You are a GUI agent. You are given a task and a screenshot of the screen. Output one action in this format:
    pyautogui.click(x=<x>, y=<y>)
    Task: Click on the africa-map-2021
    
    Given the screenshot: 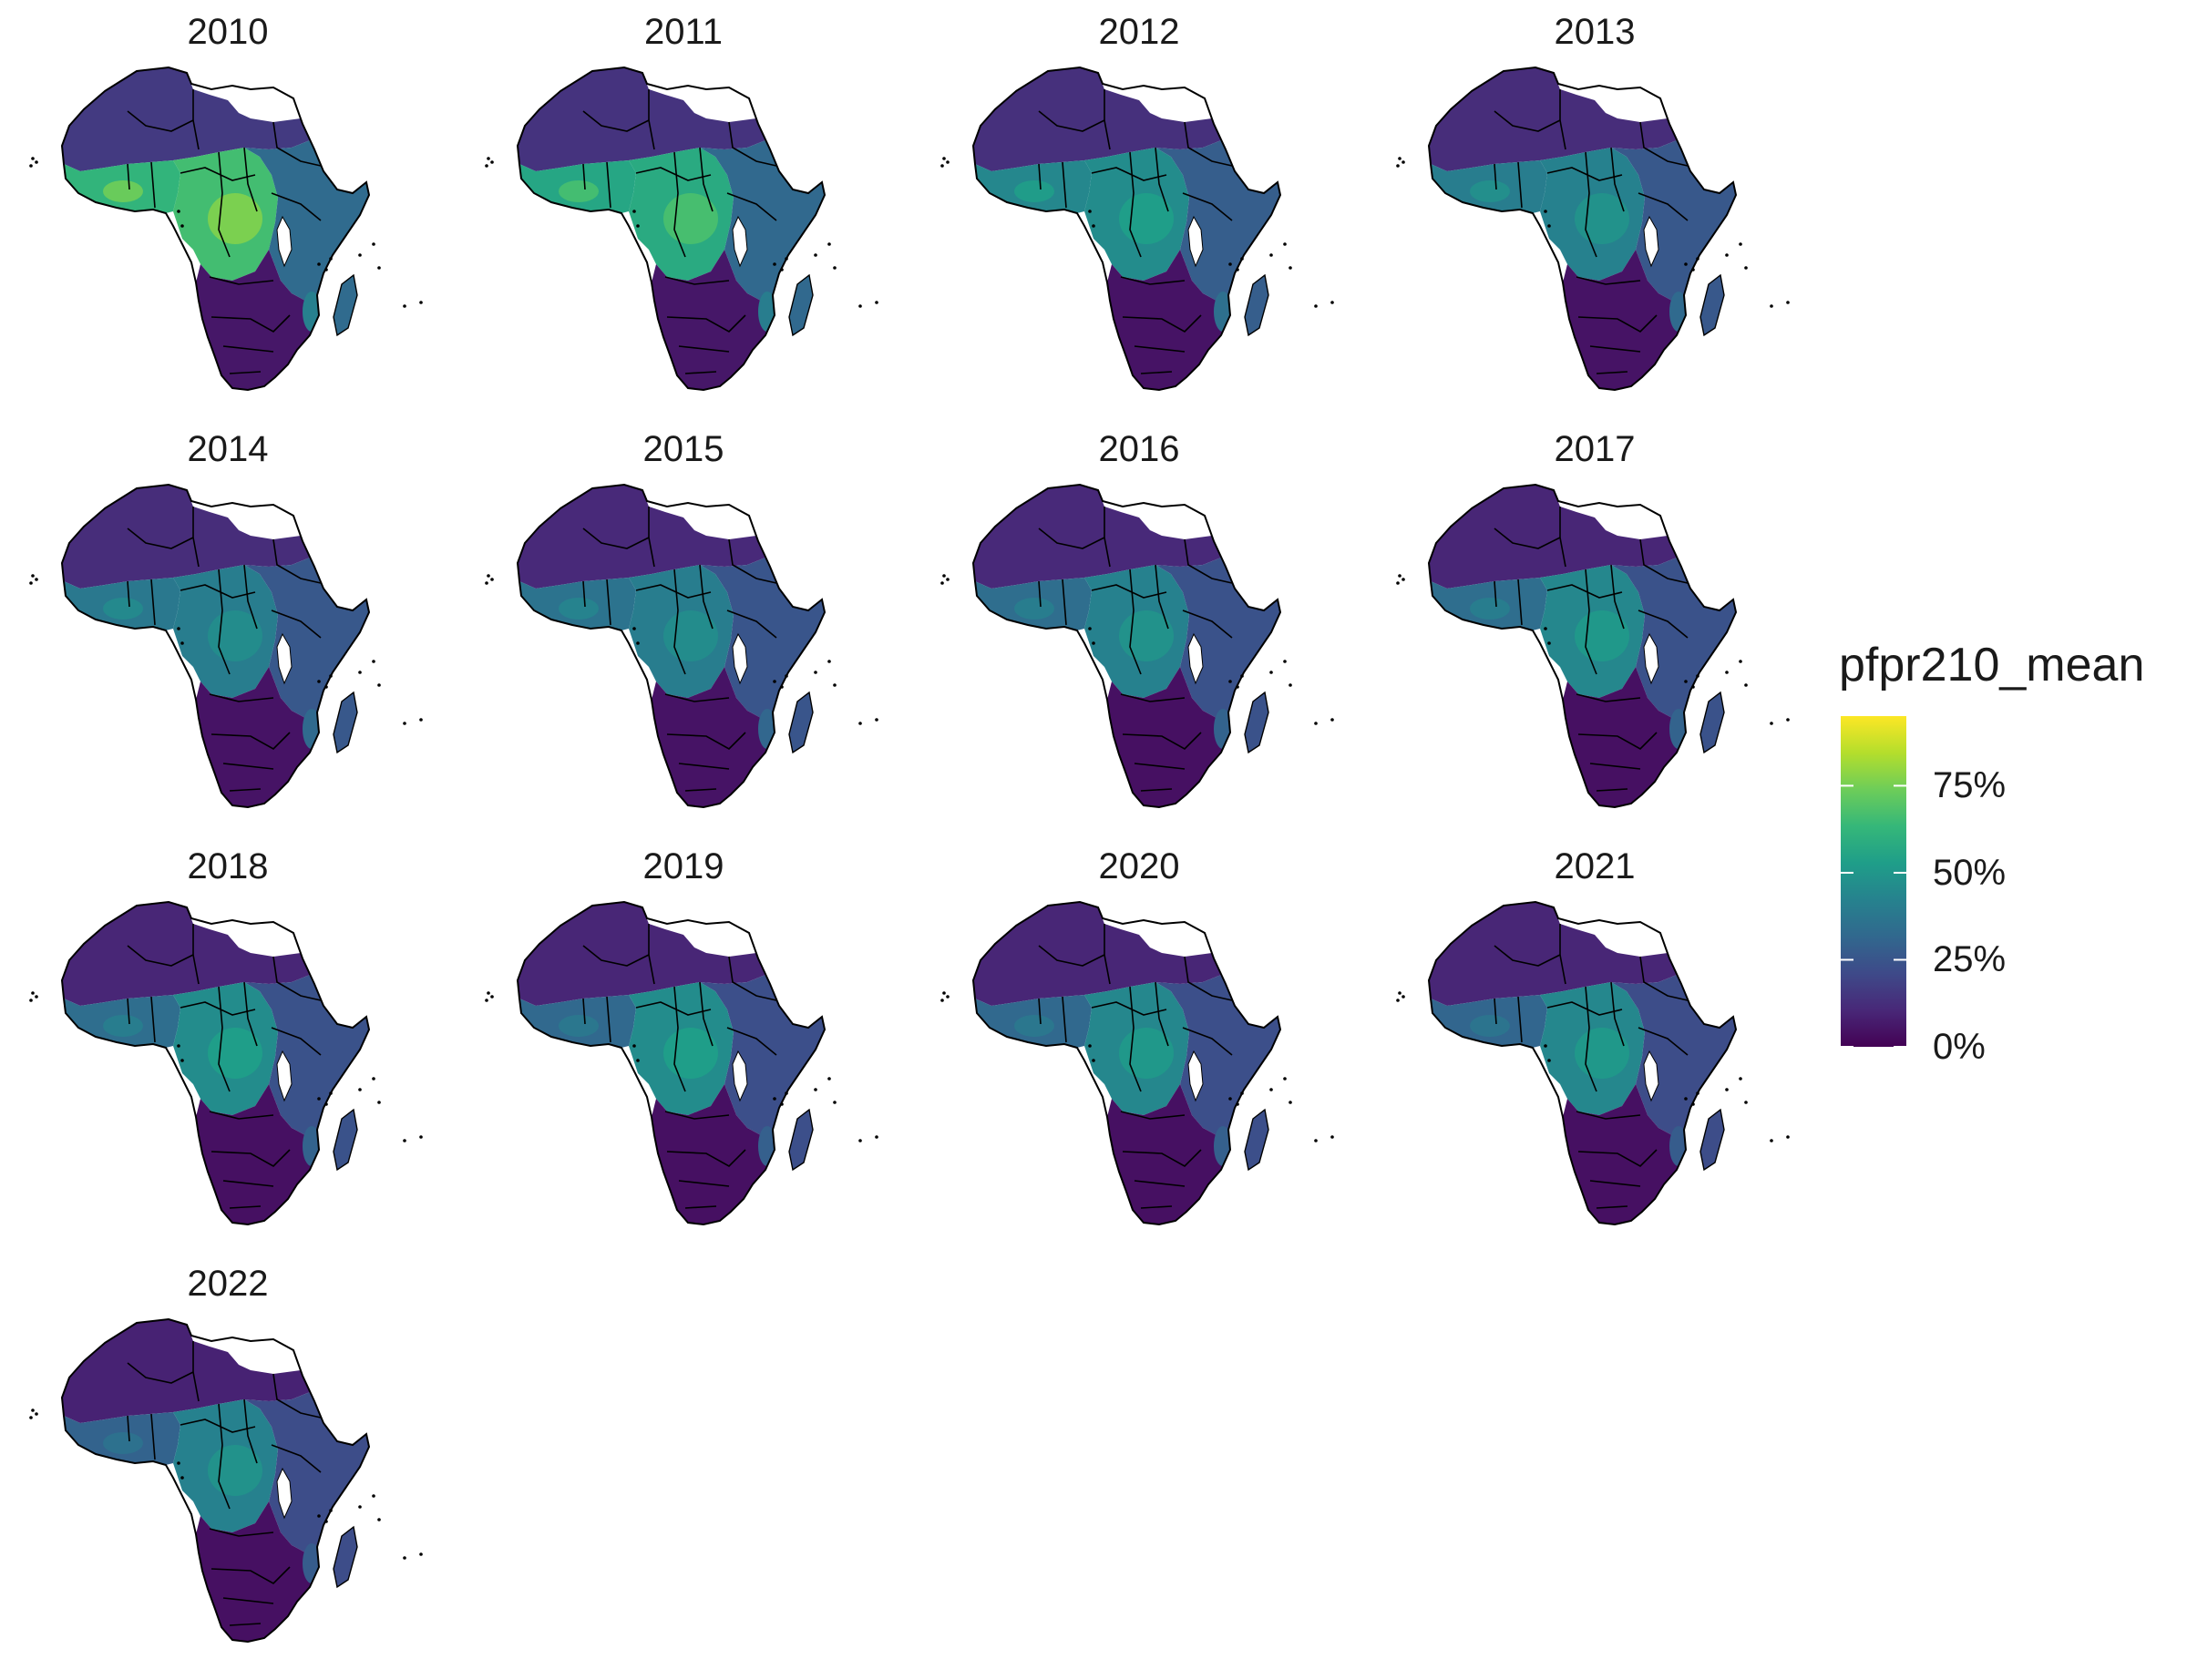 What is the action you would take?
    pyautogui.click(x=1593, y=1063)
    